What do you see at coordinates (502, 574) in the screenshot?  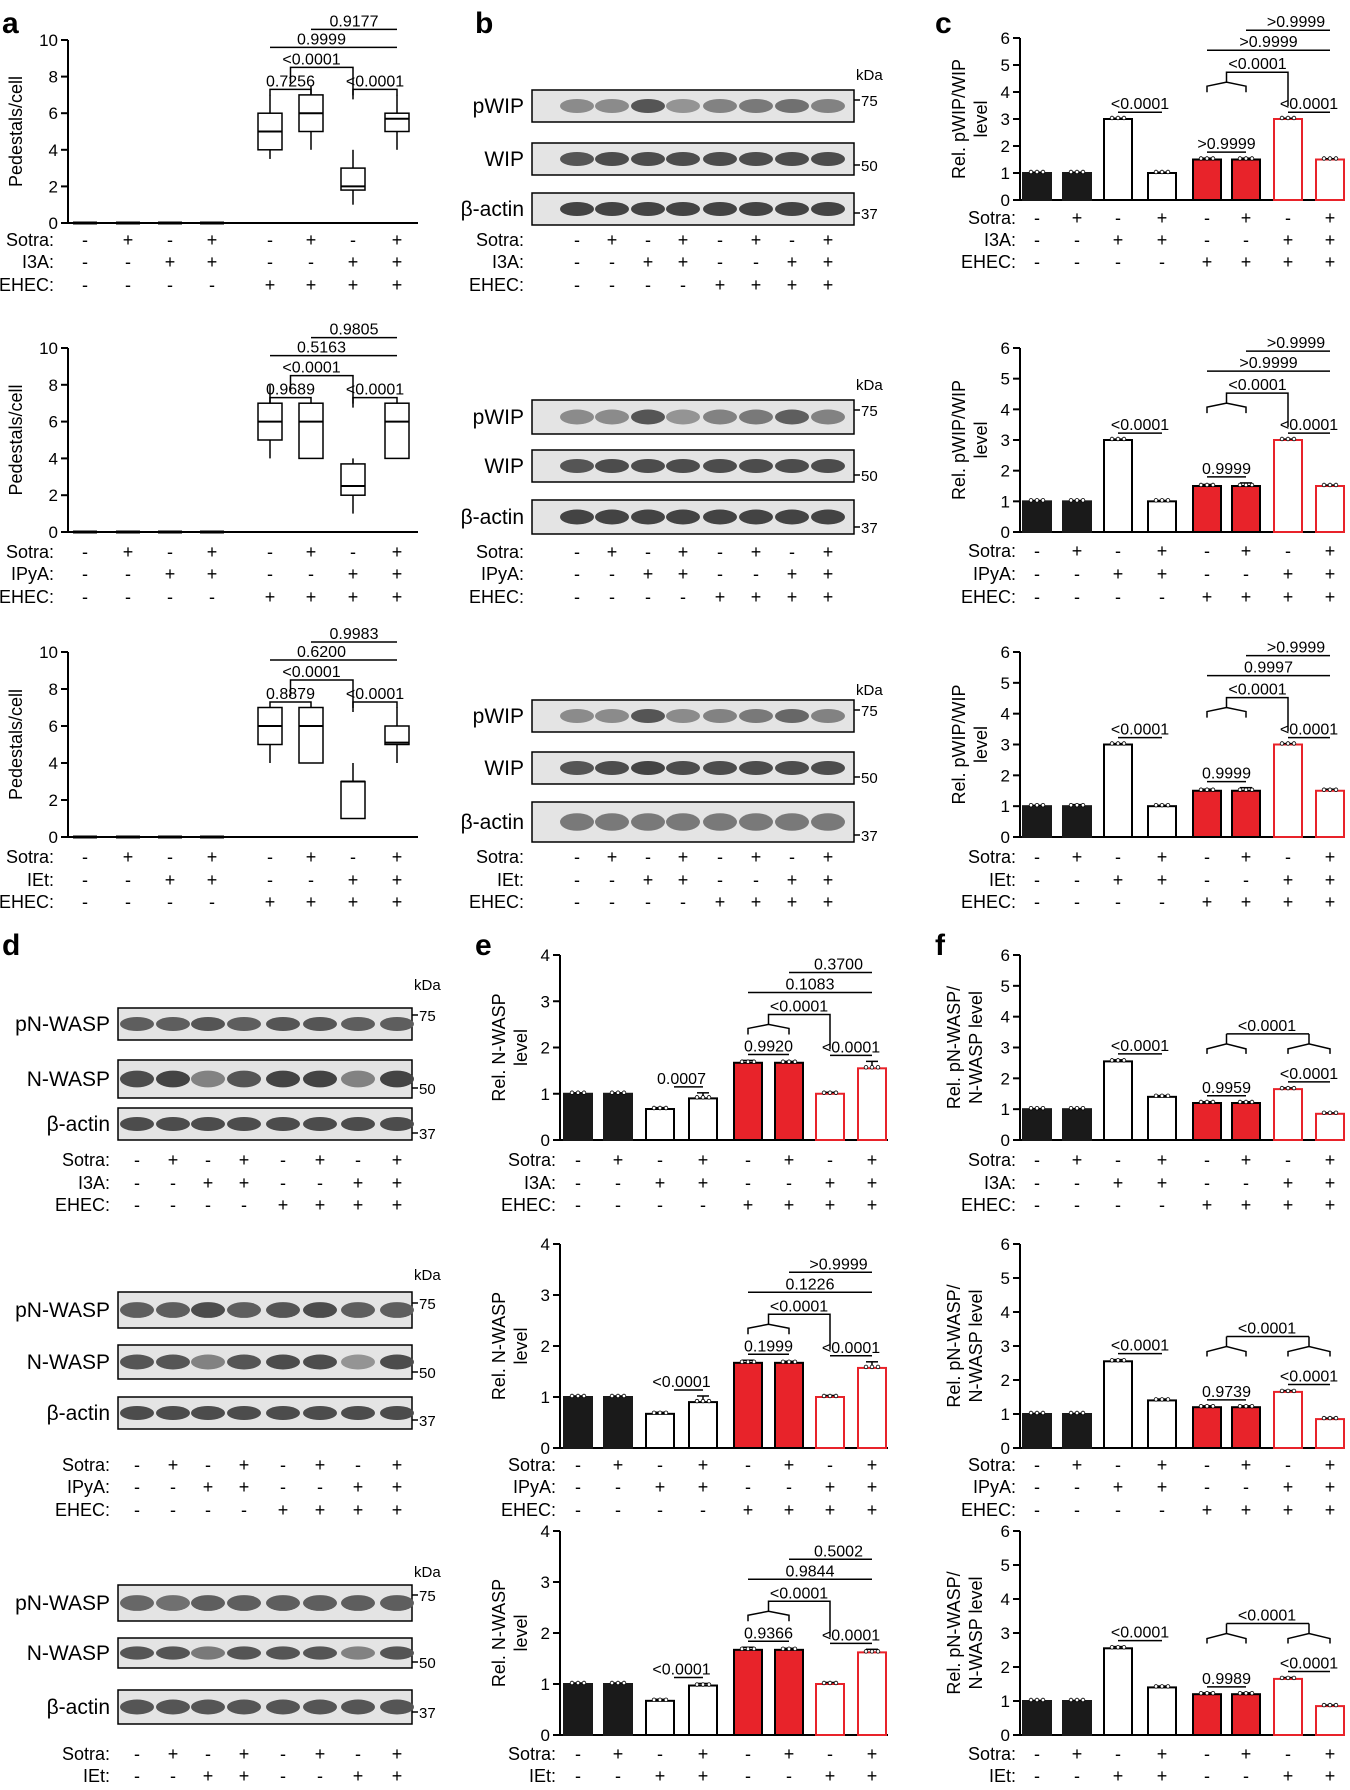 I see `row-label-ipya: IPyA:` at bounding box center [502, 574].